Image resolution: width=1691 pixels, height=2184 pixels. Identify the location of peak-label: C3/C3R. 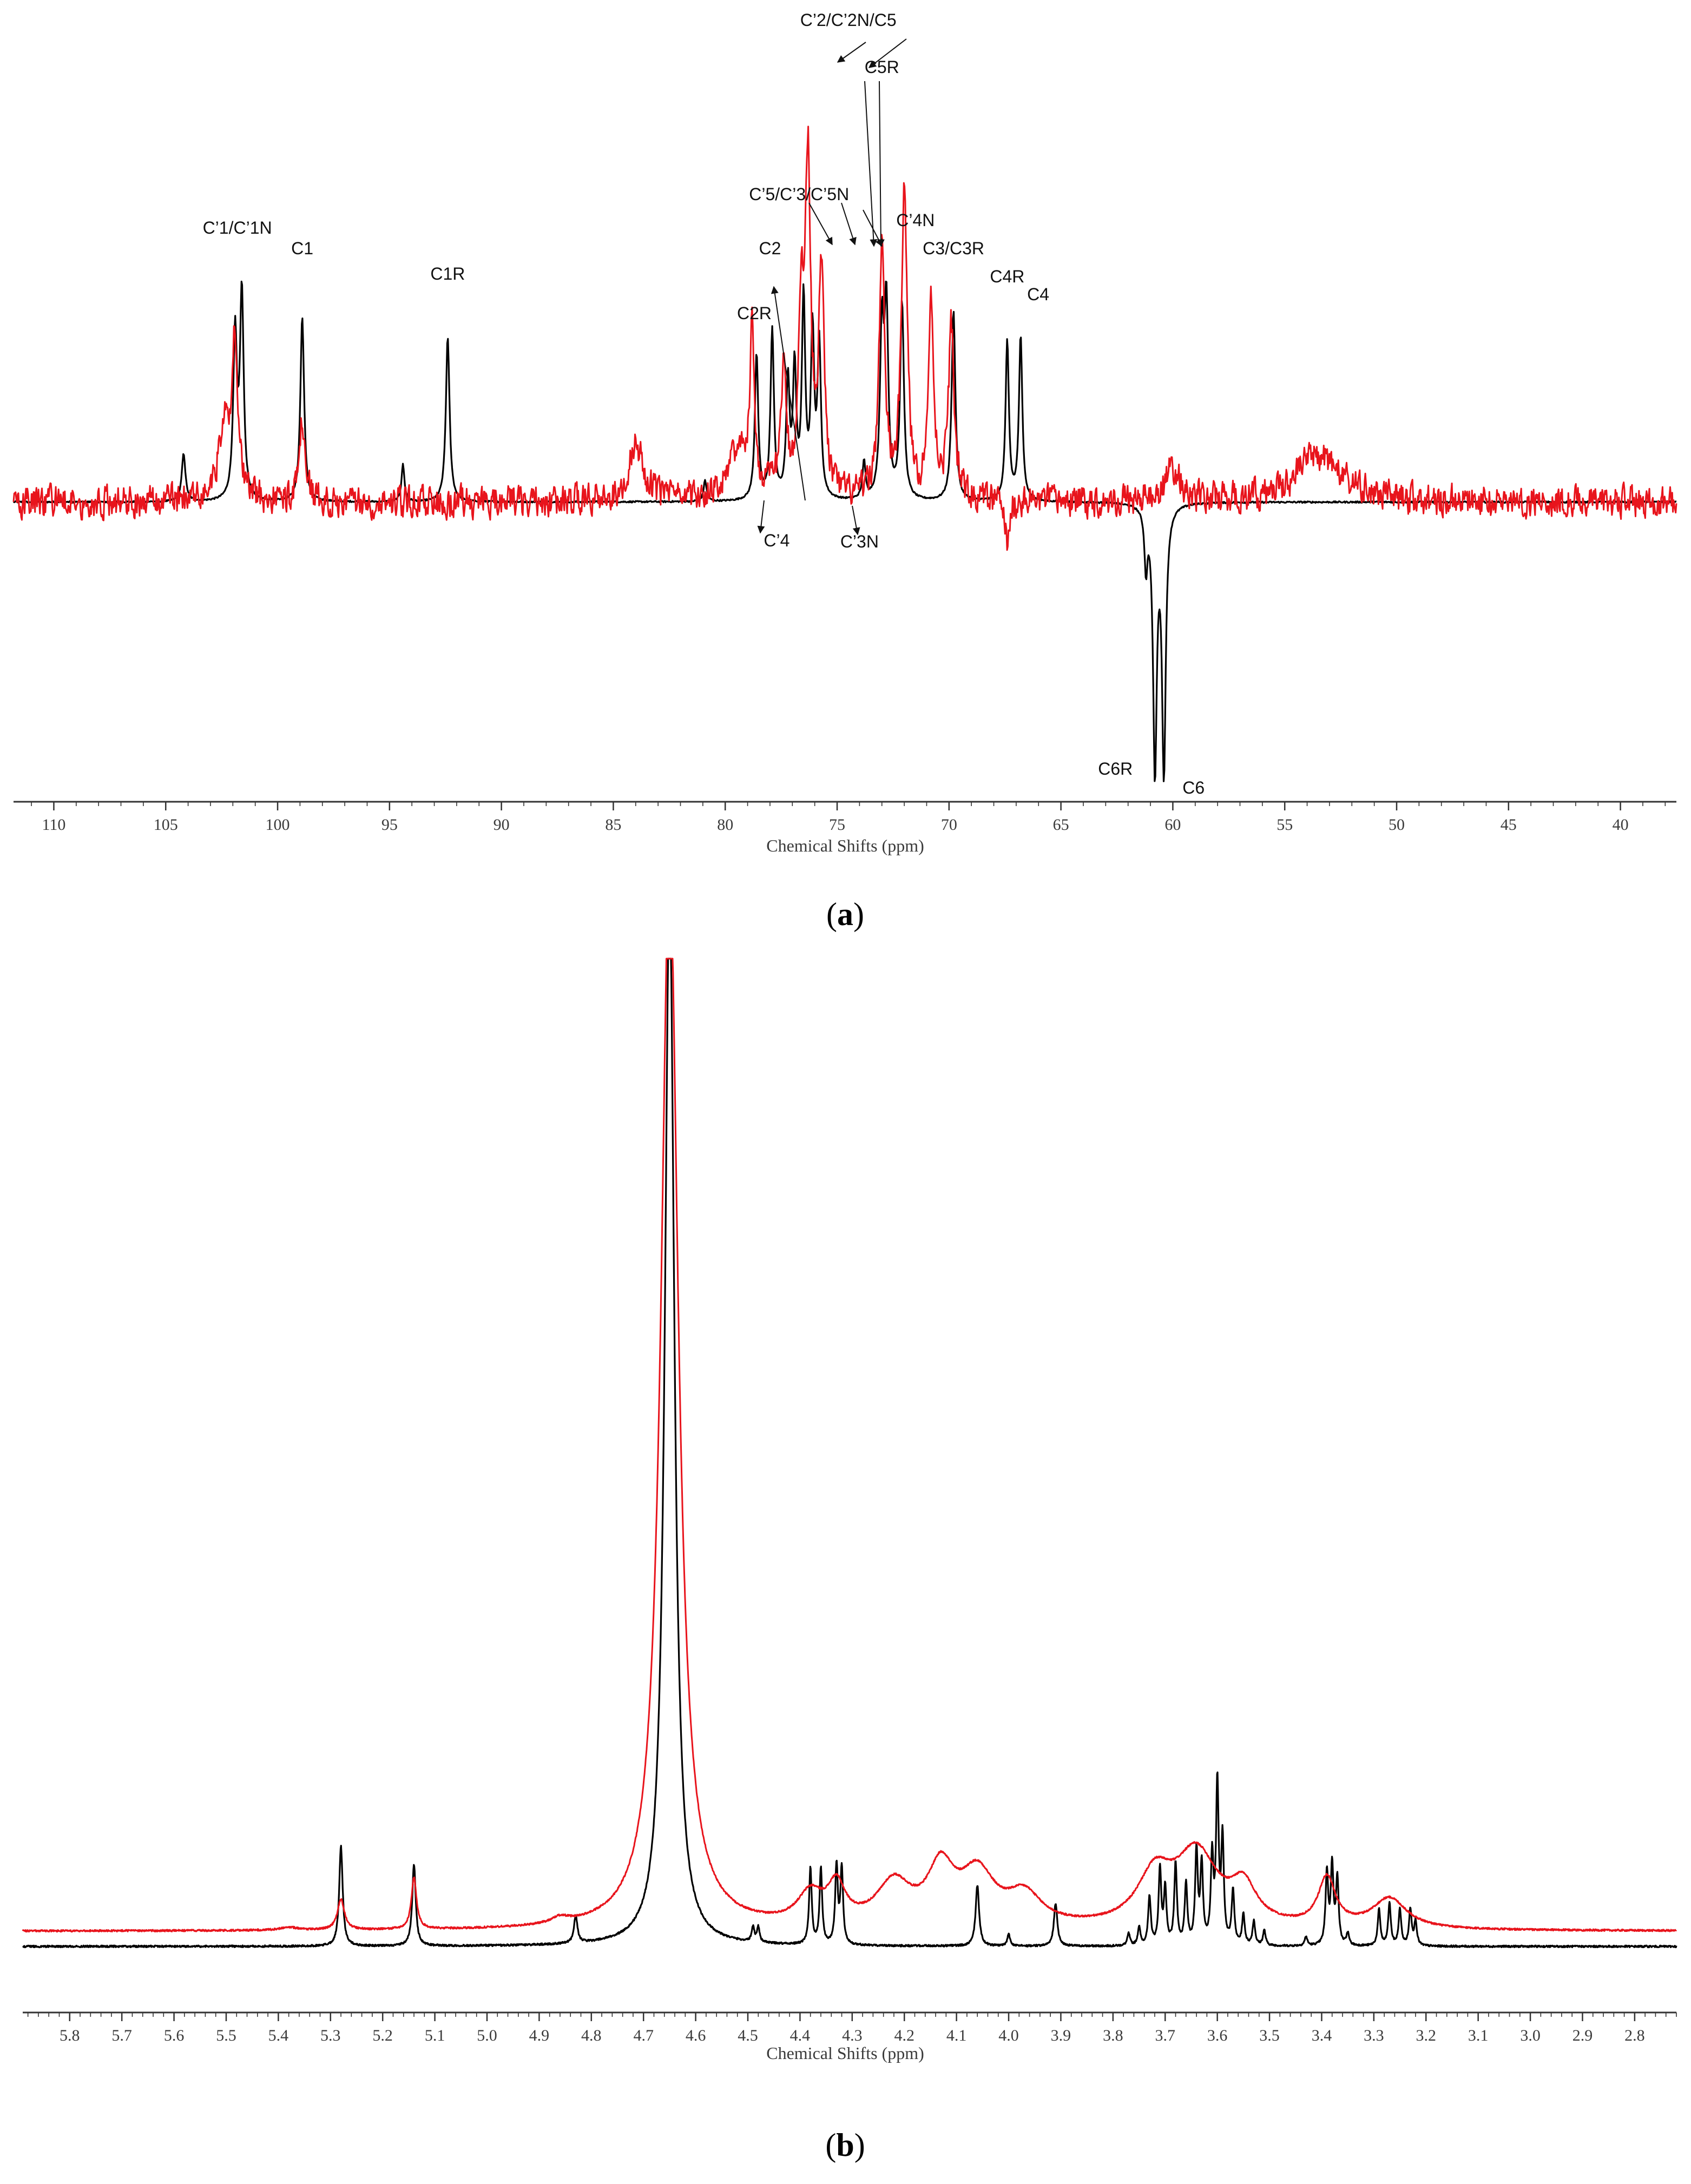
(953, 249).